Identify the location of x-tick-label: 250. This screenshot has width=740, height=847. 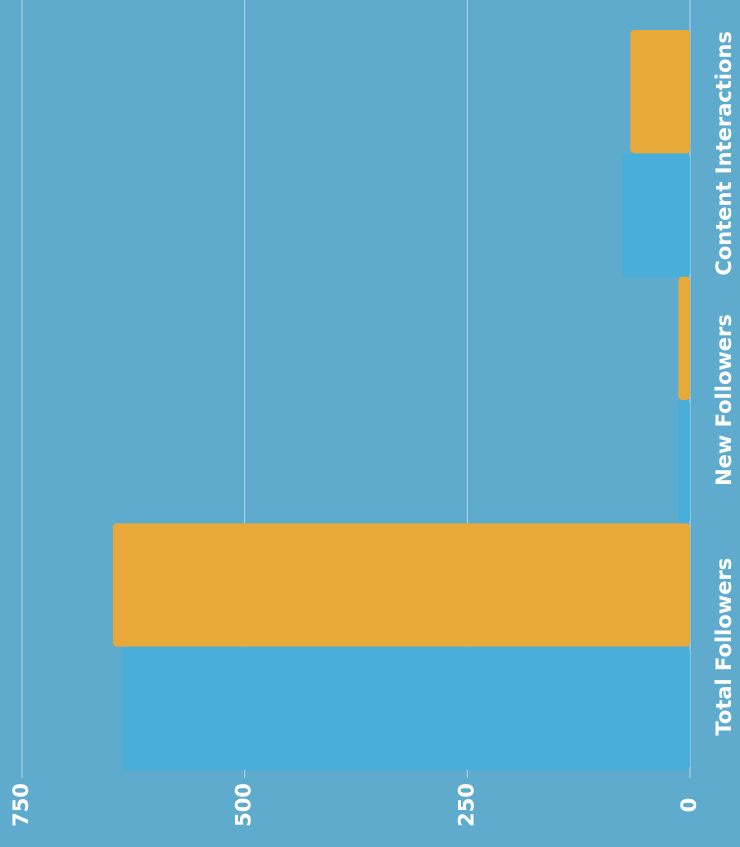
(466, 805).